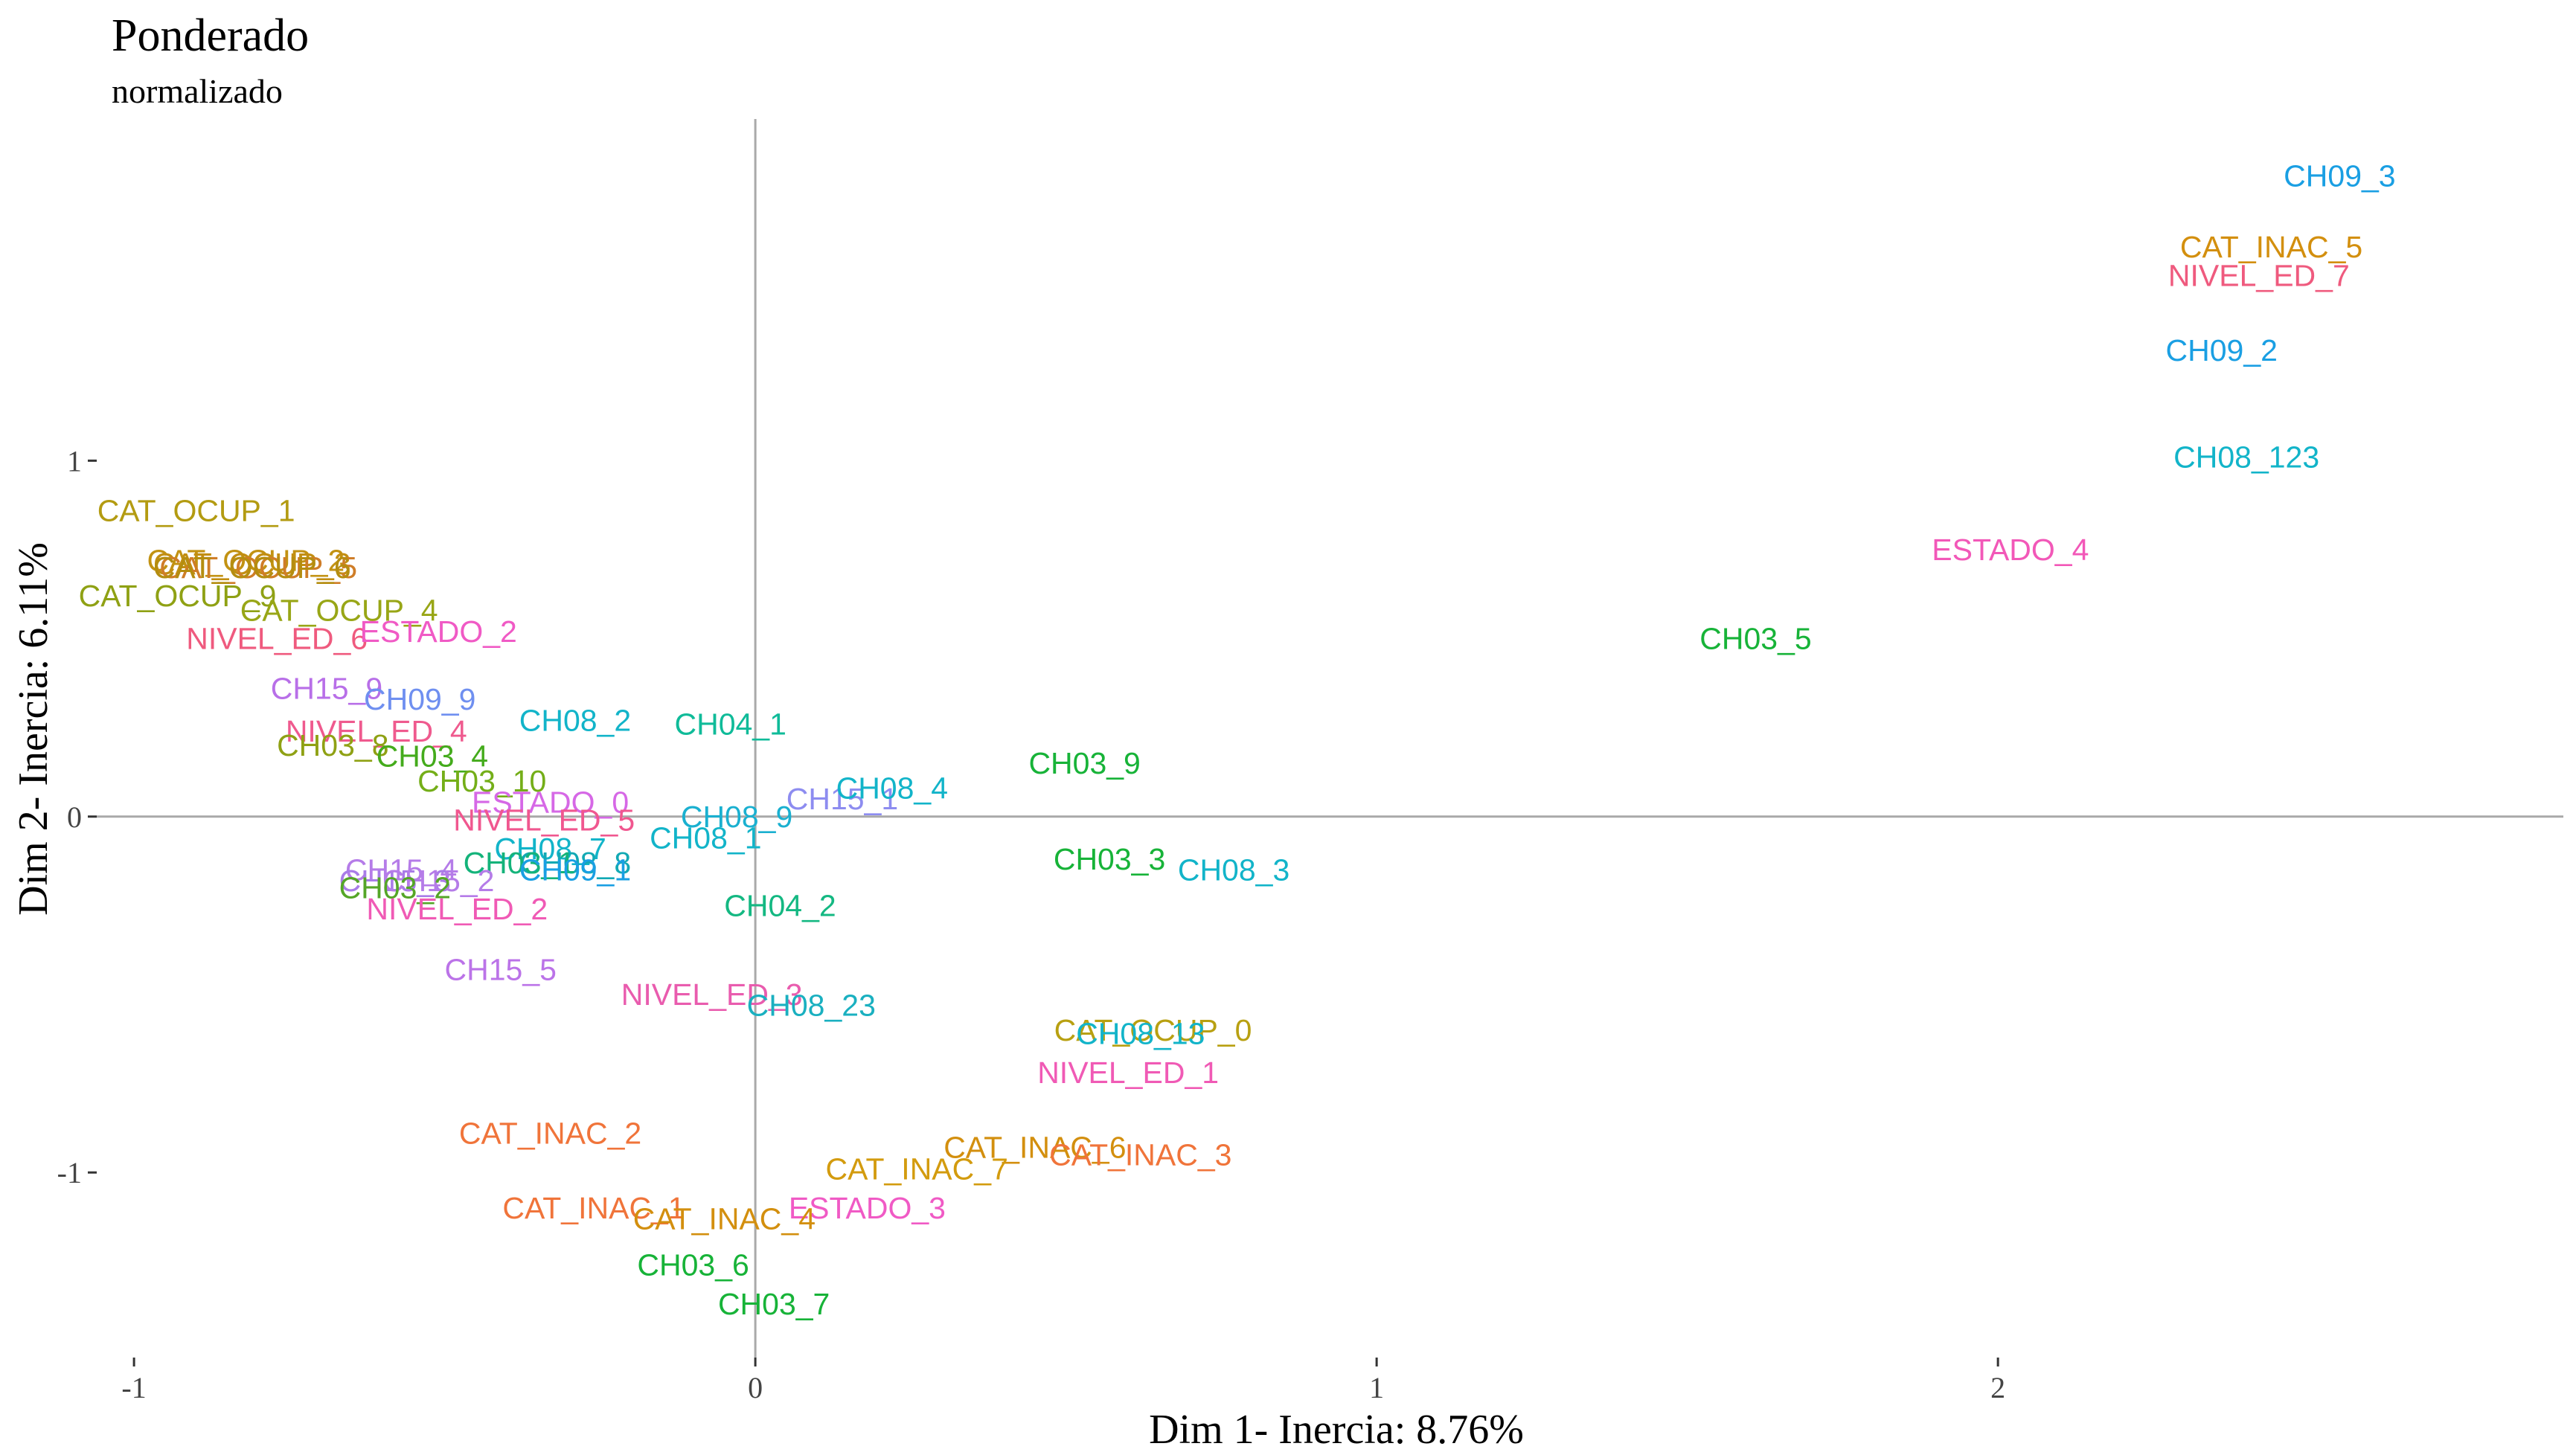 This screenshot has width=2576, height=1455. Describe the element at coordinates (1233, 870) in the screenshot. I see `point-label-ch08-3: CH08_3` at that location.